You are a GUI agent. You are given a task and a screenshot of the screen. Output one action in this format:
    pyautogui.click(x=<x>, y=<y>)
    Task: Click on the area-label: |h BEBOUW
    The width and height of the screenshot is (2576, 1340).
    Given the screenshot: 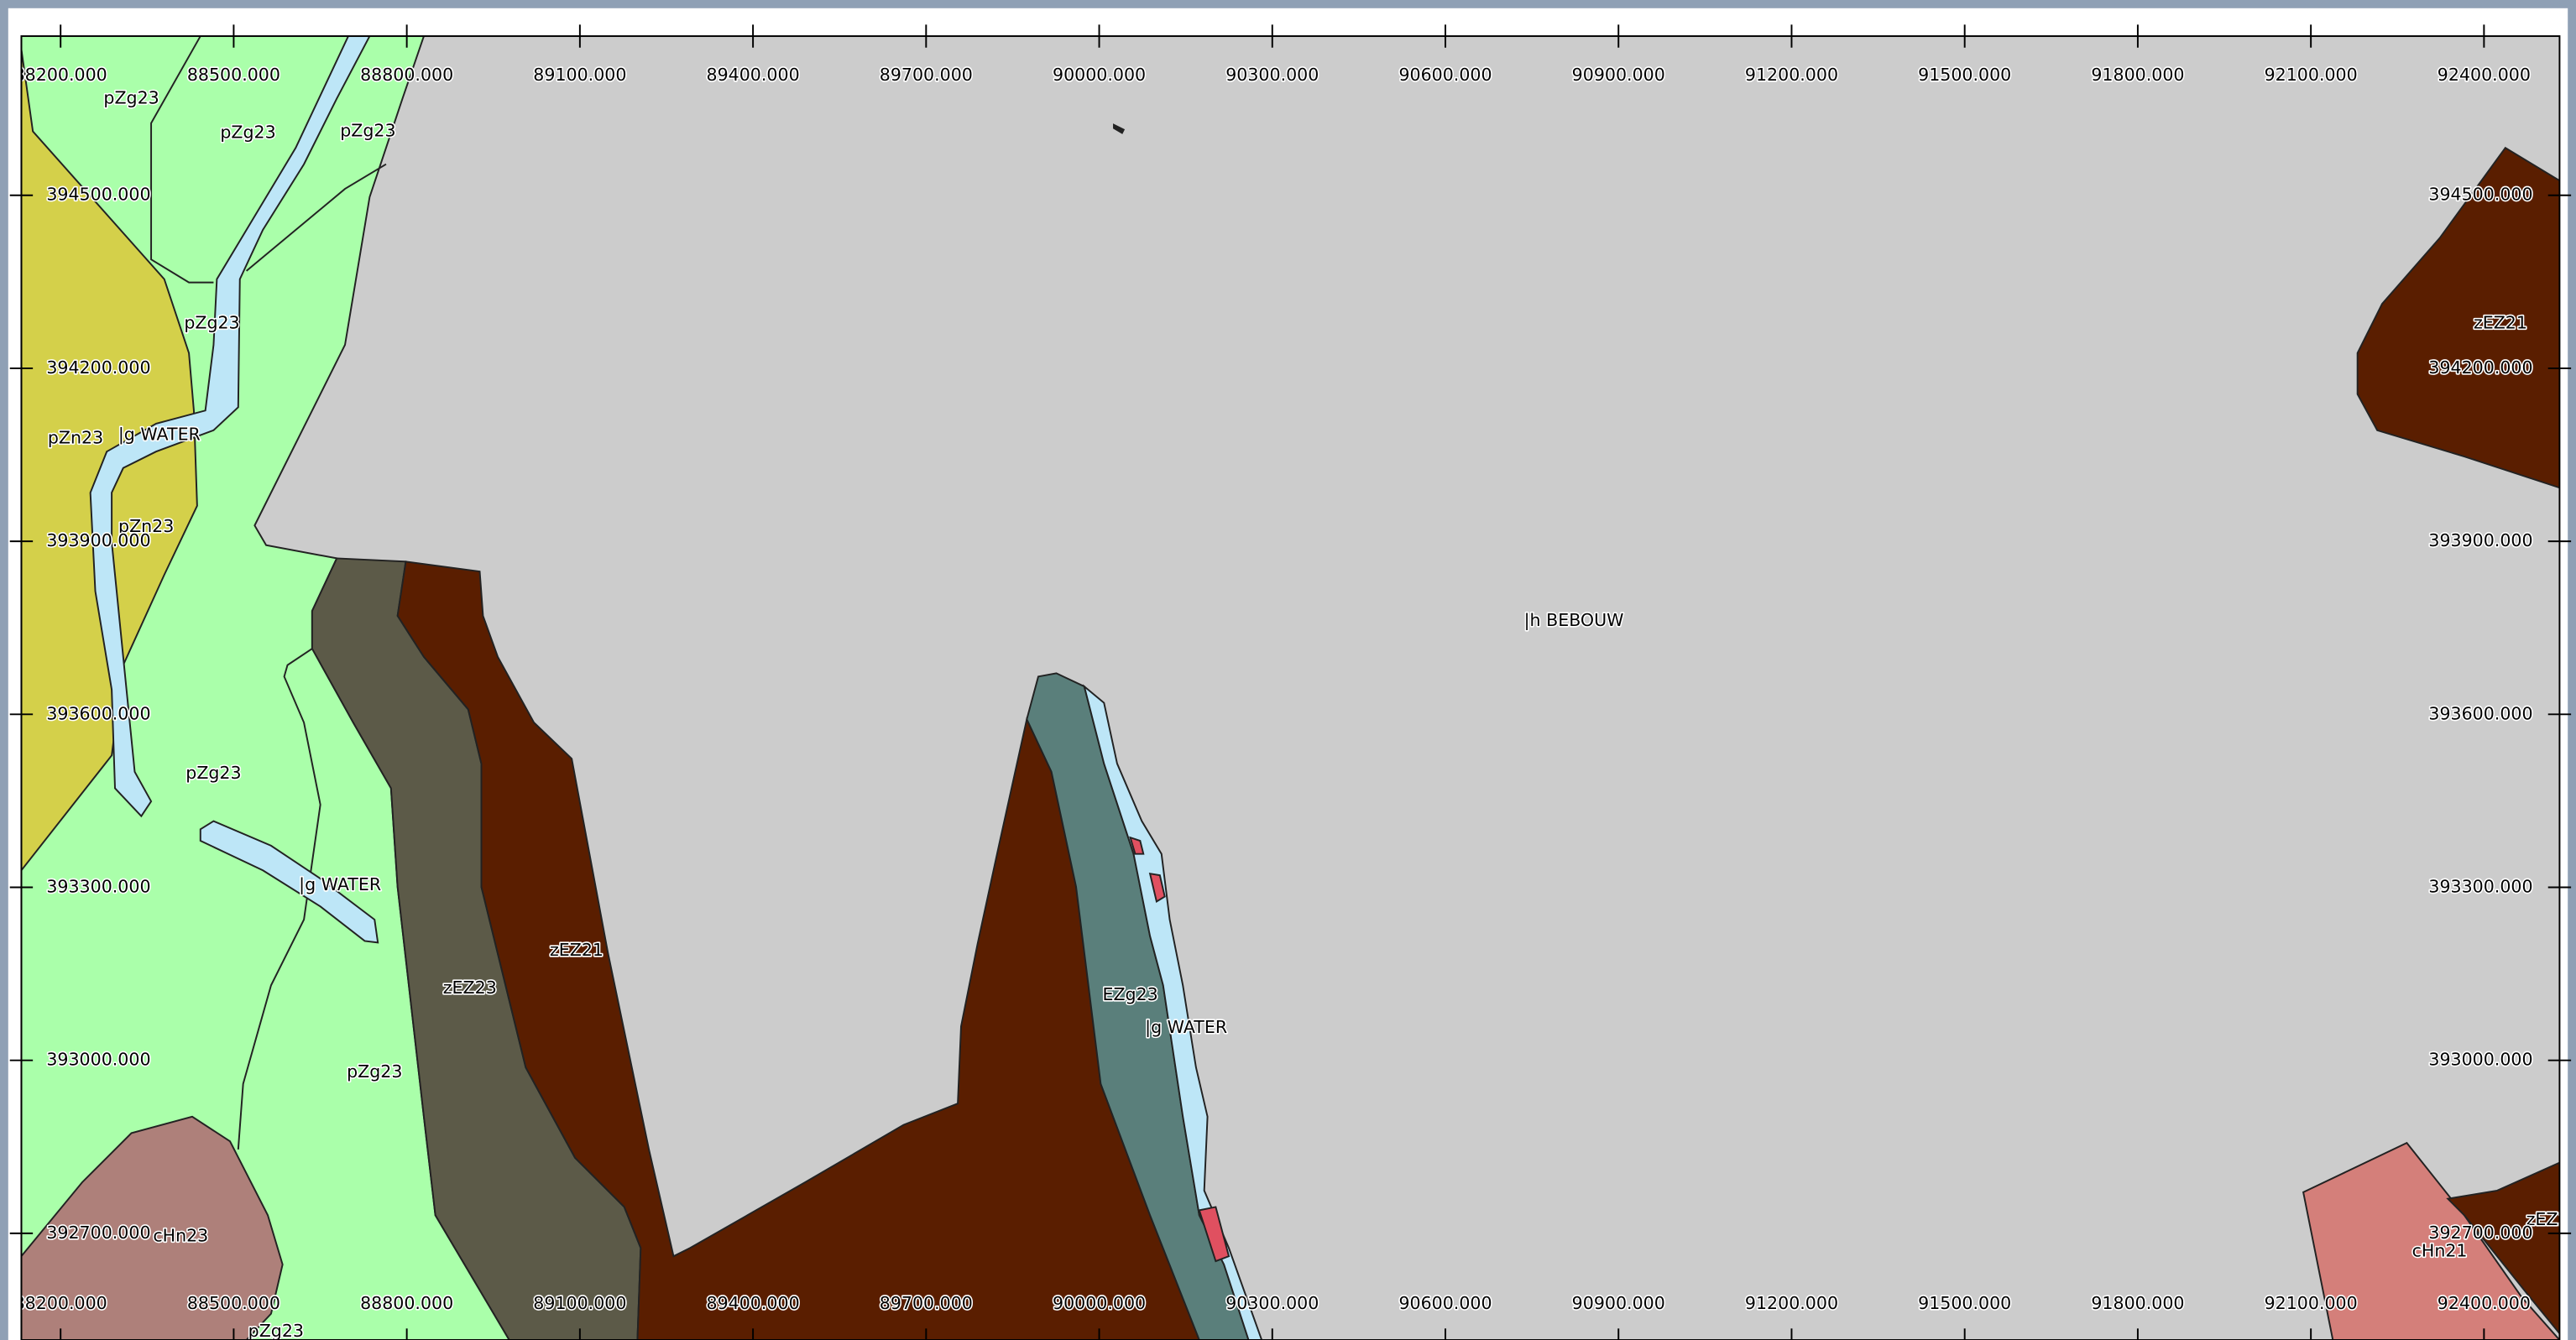 What is the action you would take?
    pyautogui.click(x=1574, y=620)
    